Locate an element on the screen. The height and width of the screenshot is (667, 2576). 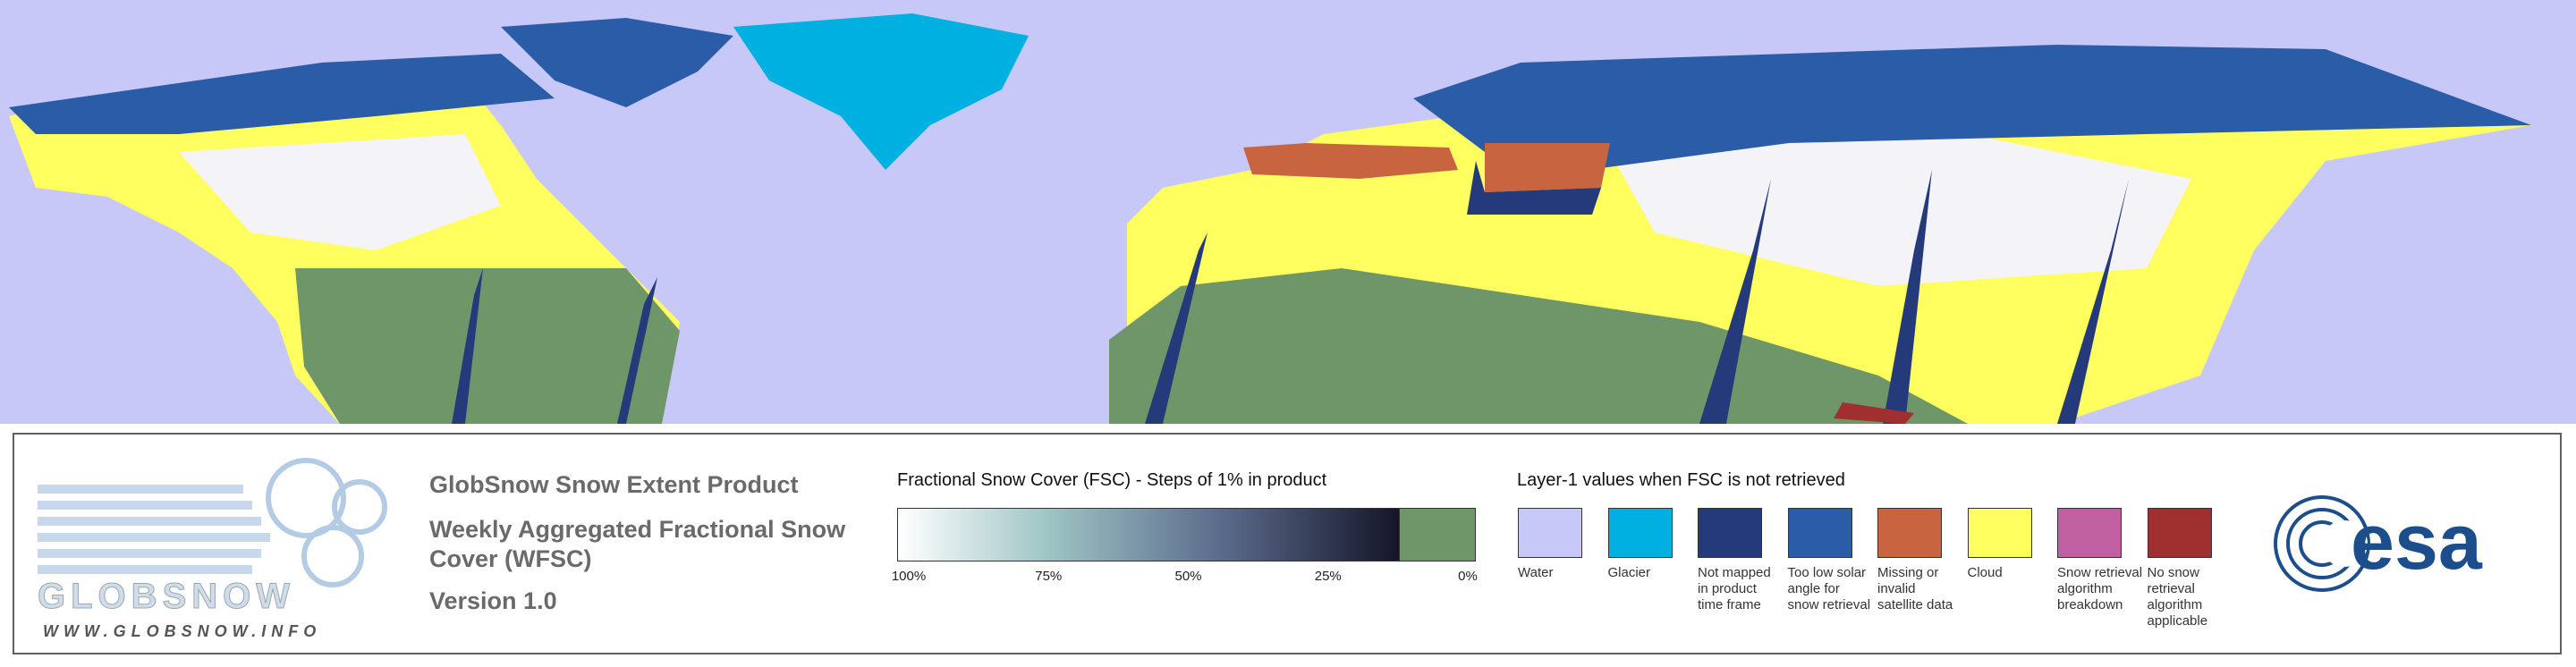
layer1-title: Layer-1 values when FSC is not retrieved is located at coordinates (1681, 480).